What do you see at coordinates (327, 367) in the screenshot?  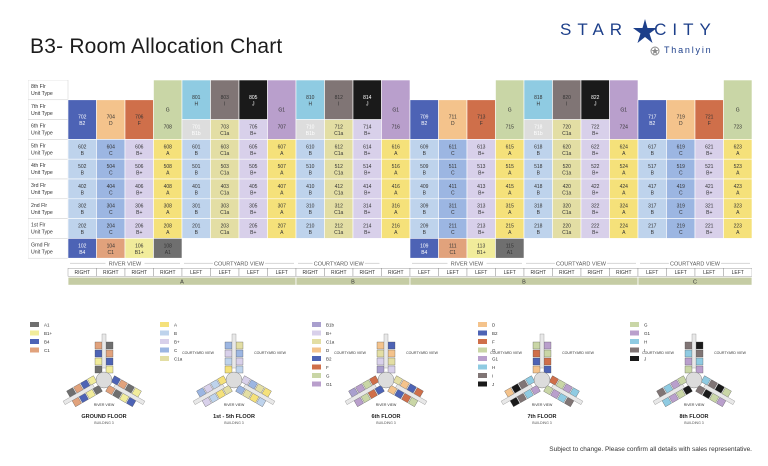 I see `legend-label: F` at bounding box center [327, 367].